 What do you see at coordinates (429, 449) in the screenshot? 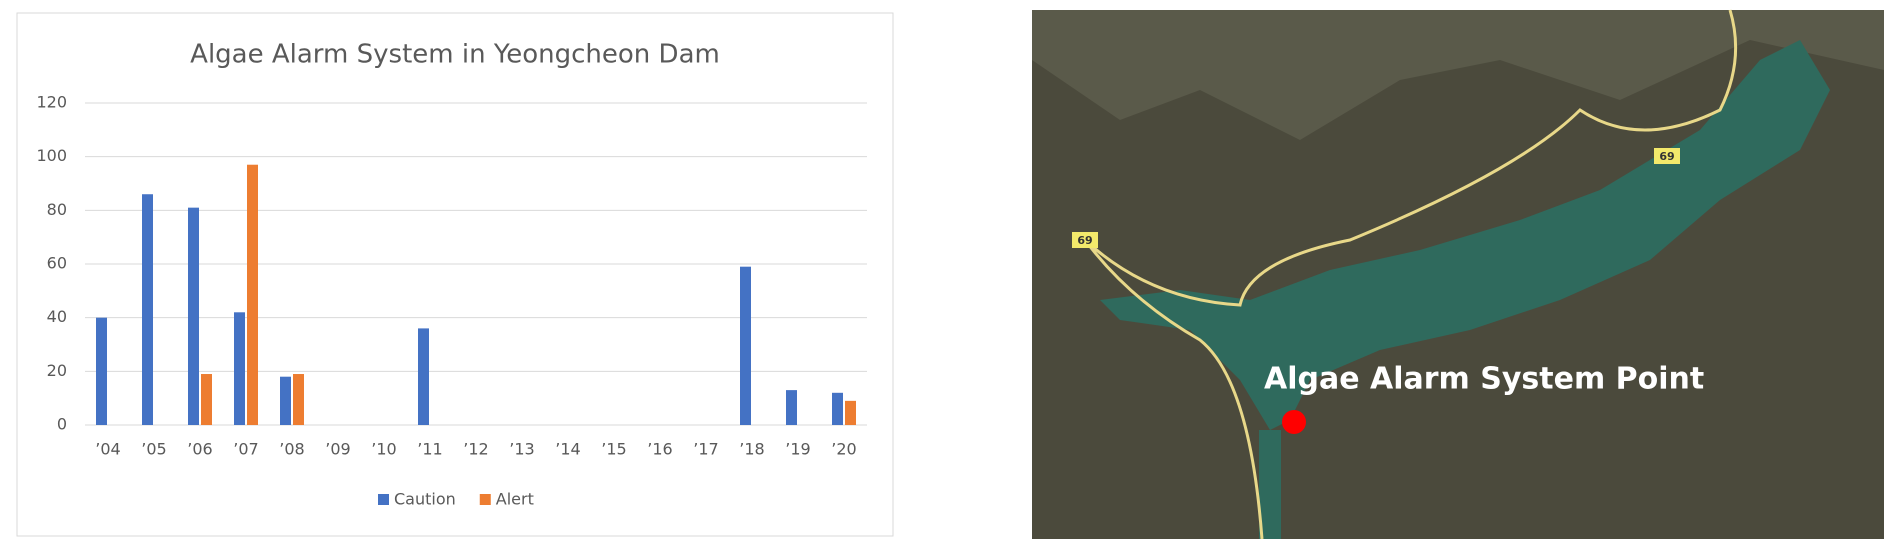
I see `x-tick-label: ’11` at bounding box center [429, 449].